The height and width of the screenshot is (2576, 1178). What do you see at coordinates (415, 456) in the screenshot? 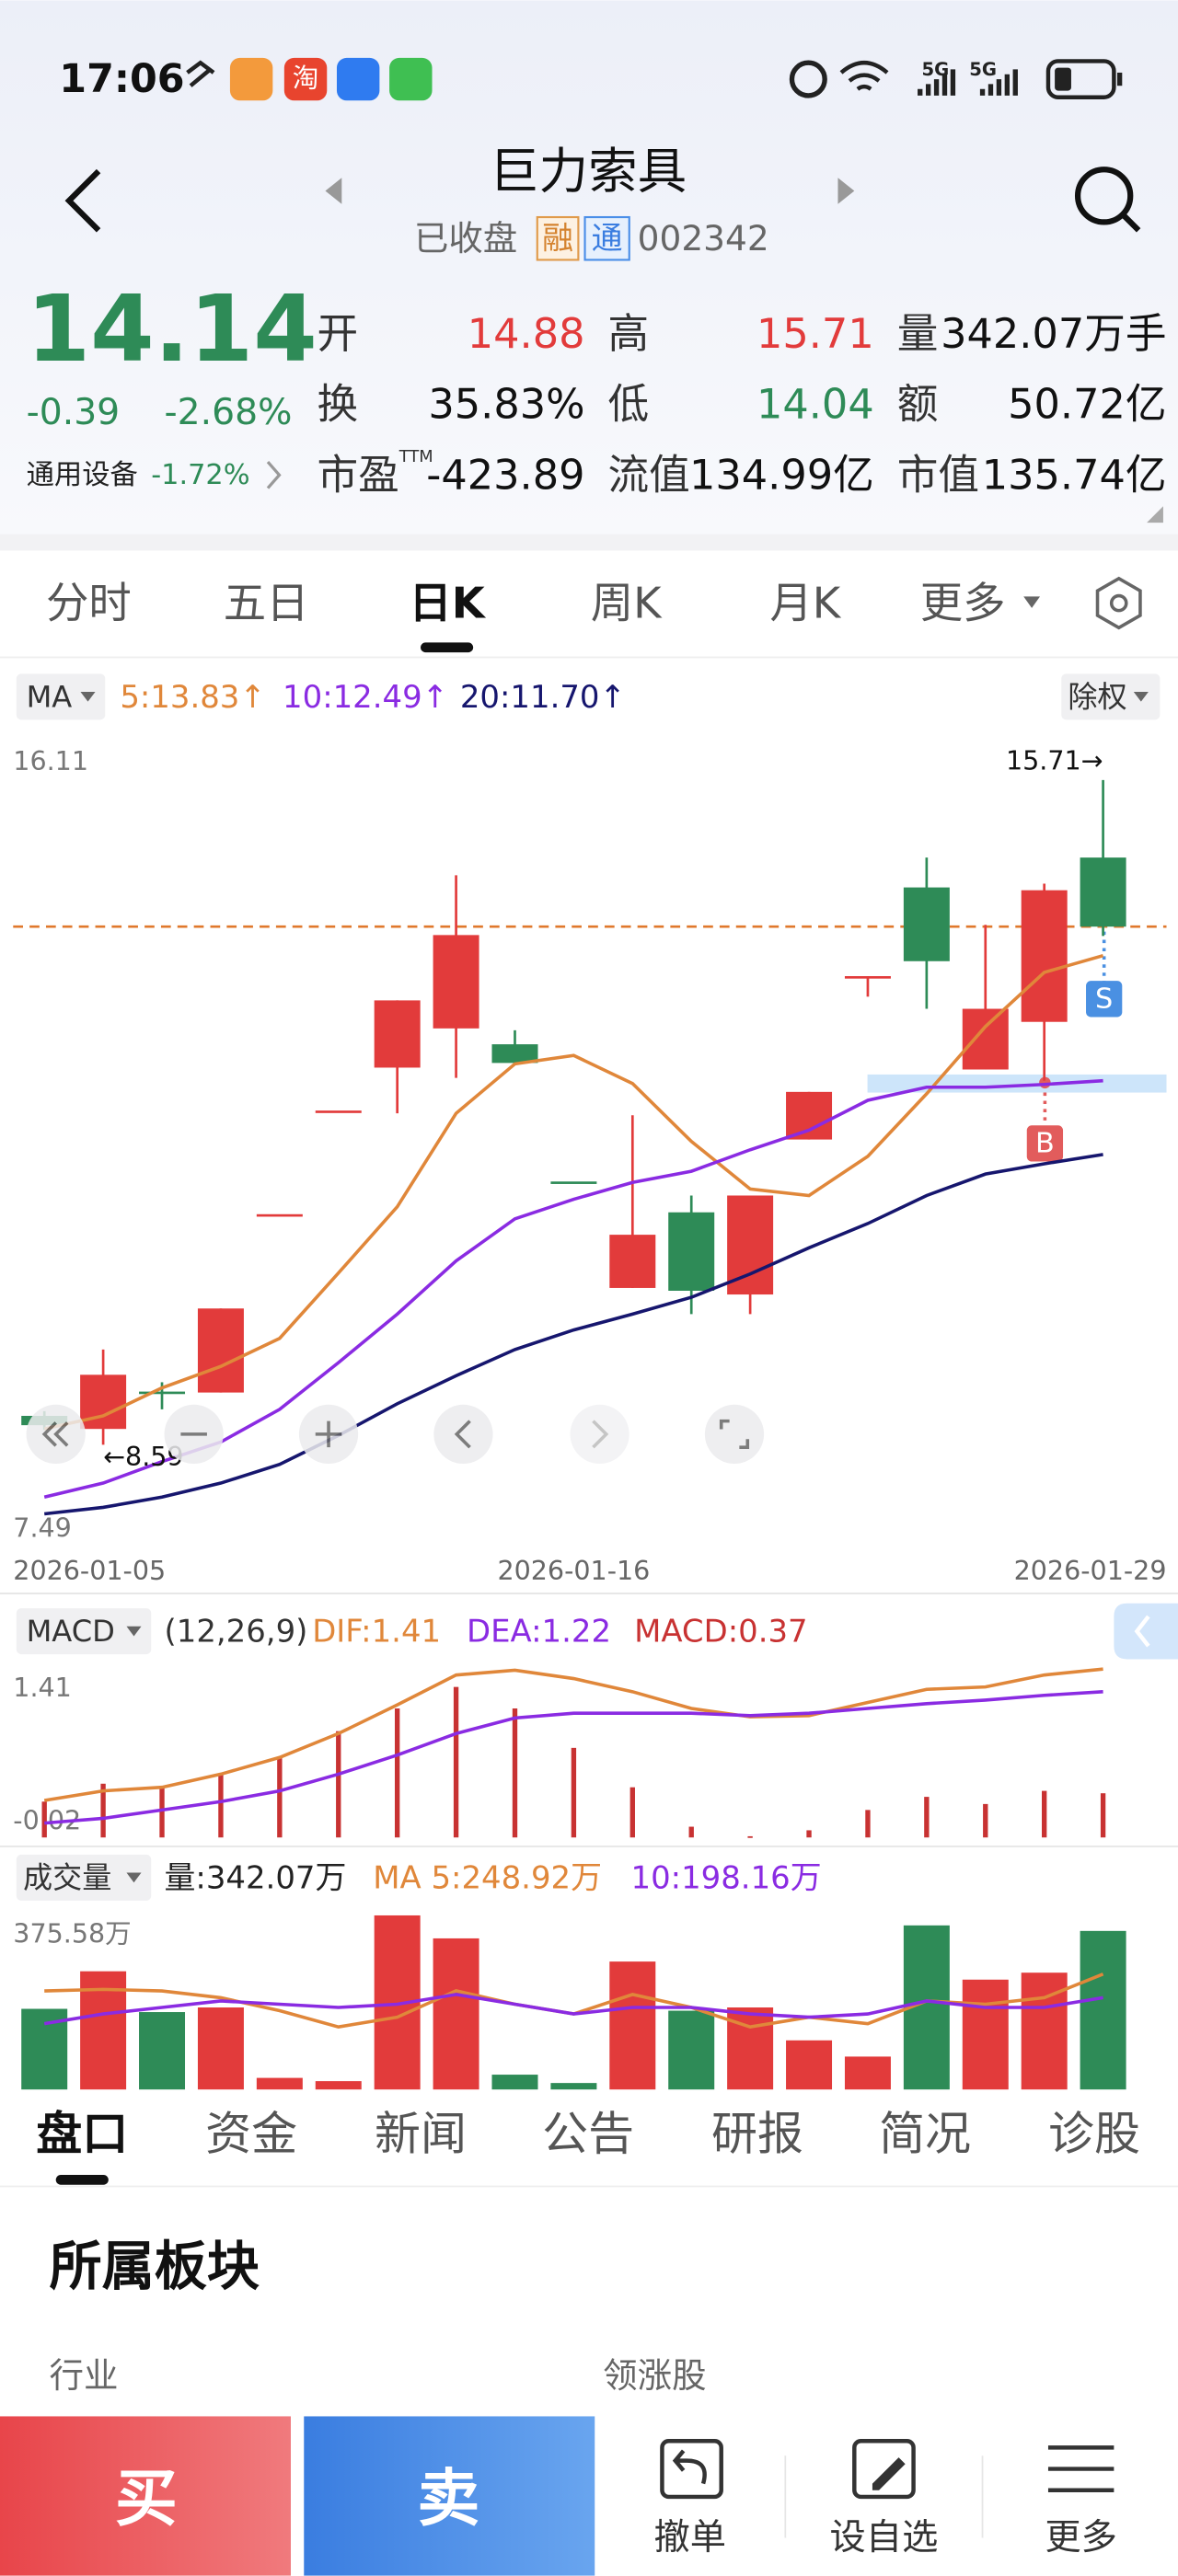
I see `quote-label-sup: TTM` at bounding box center [415, 456].